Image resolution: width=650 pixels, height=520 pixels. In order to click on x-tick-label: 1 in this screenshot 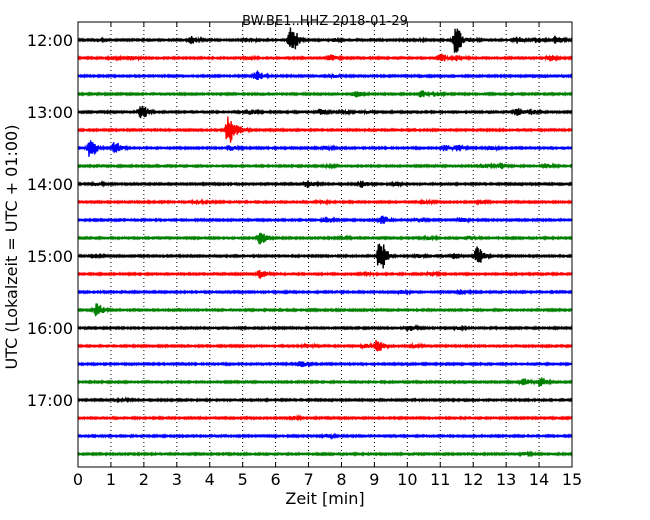, I will do `click(111, 479)`.